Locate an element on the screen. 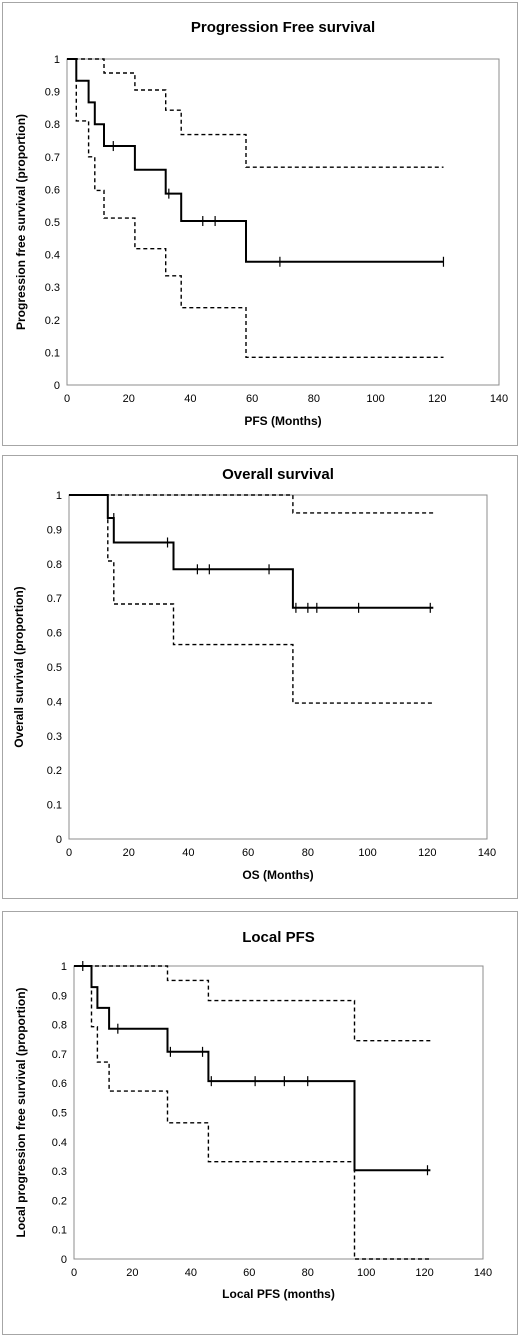 This screenshot has width=521, height=1339. y-axis-label: Overall survival (proportion) is located at coordinates (19, 666).